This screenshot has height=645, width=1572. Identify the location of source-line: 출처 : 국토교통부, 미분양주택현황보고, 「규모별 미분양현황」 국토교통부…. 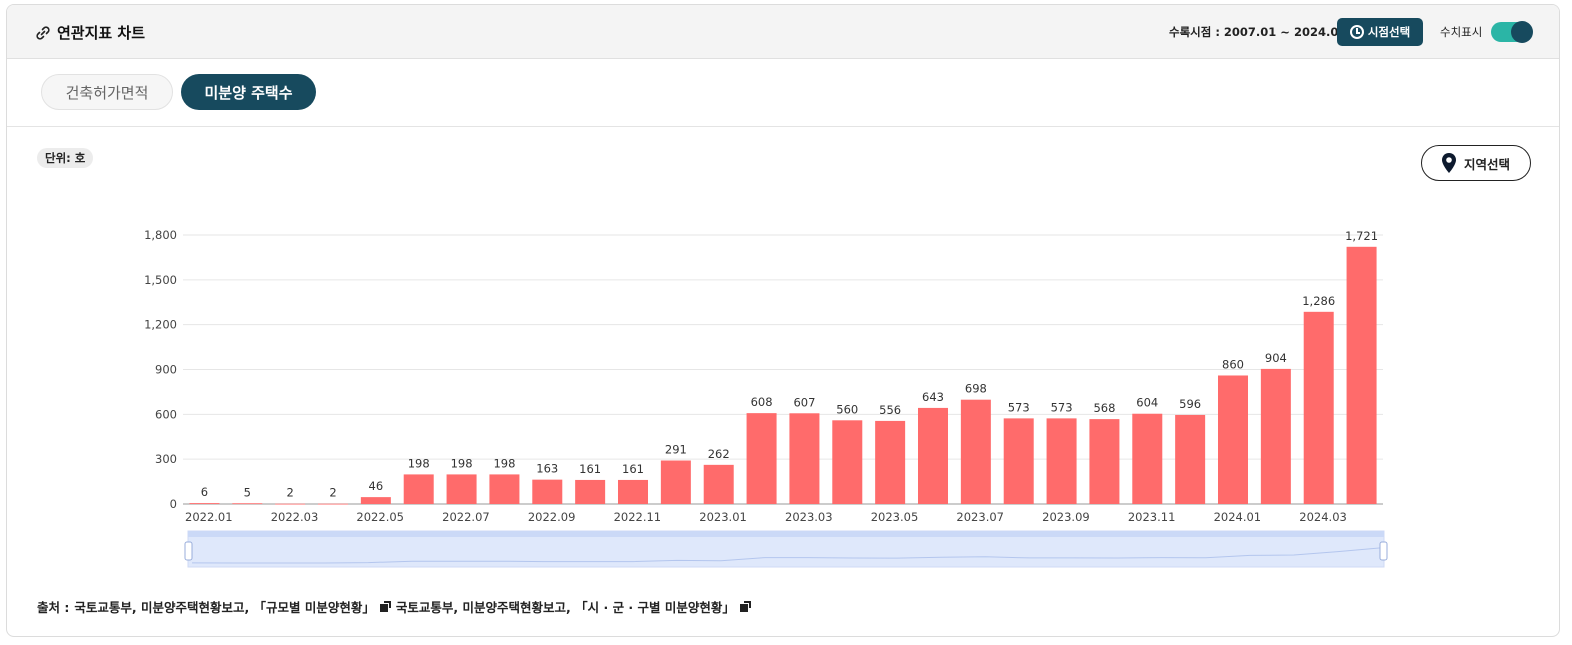
(394, 606).